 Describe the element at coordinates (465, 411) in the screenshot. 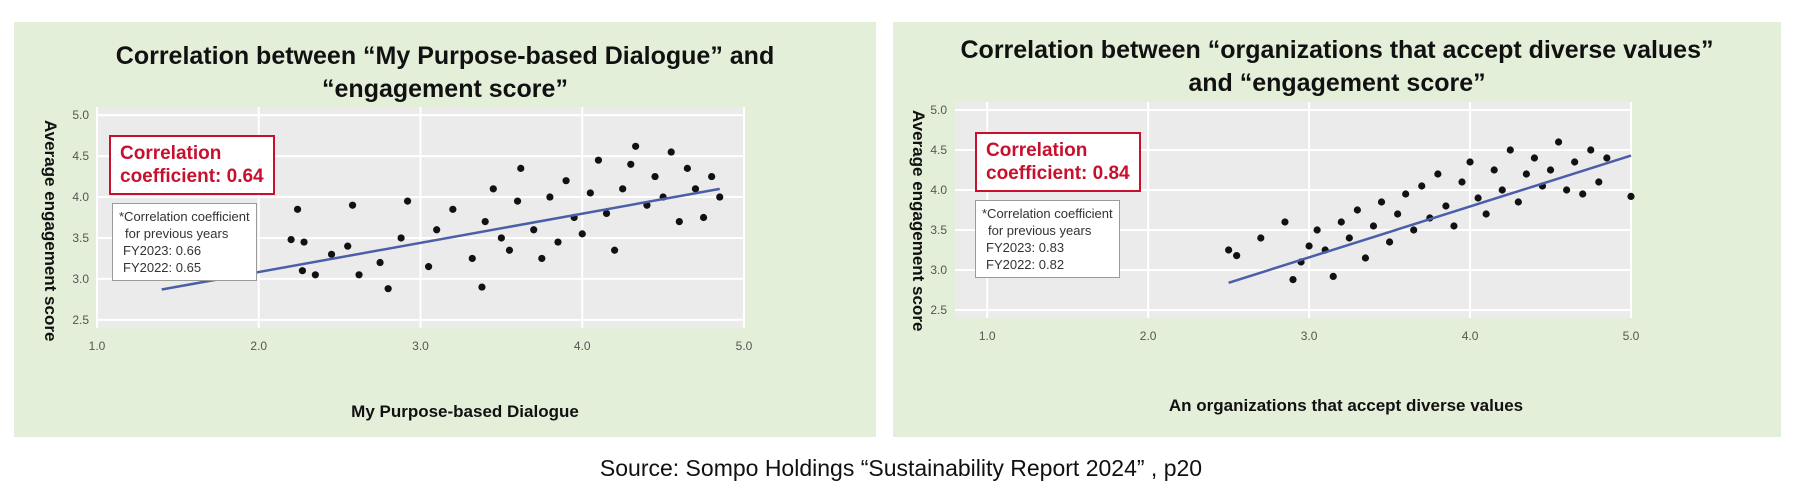

I see `x-axis-label: My Purpose-based Dialogue` at that location.